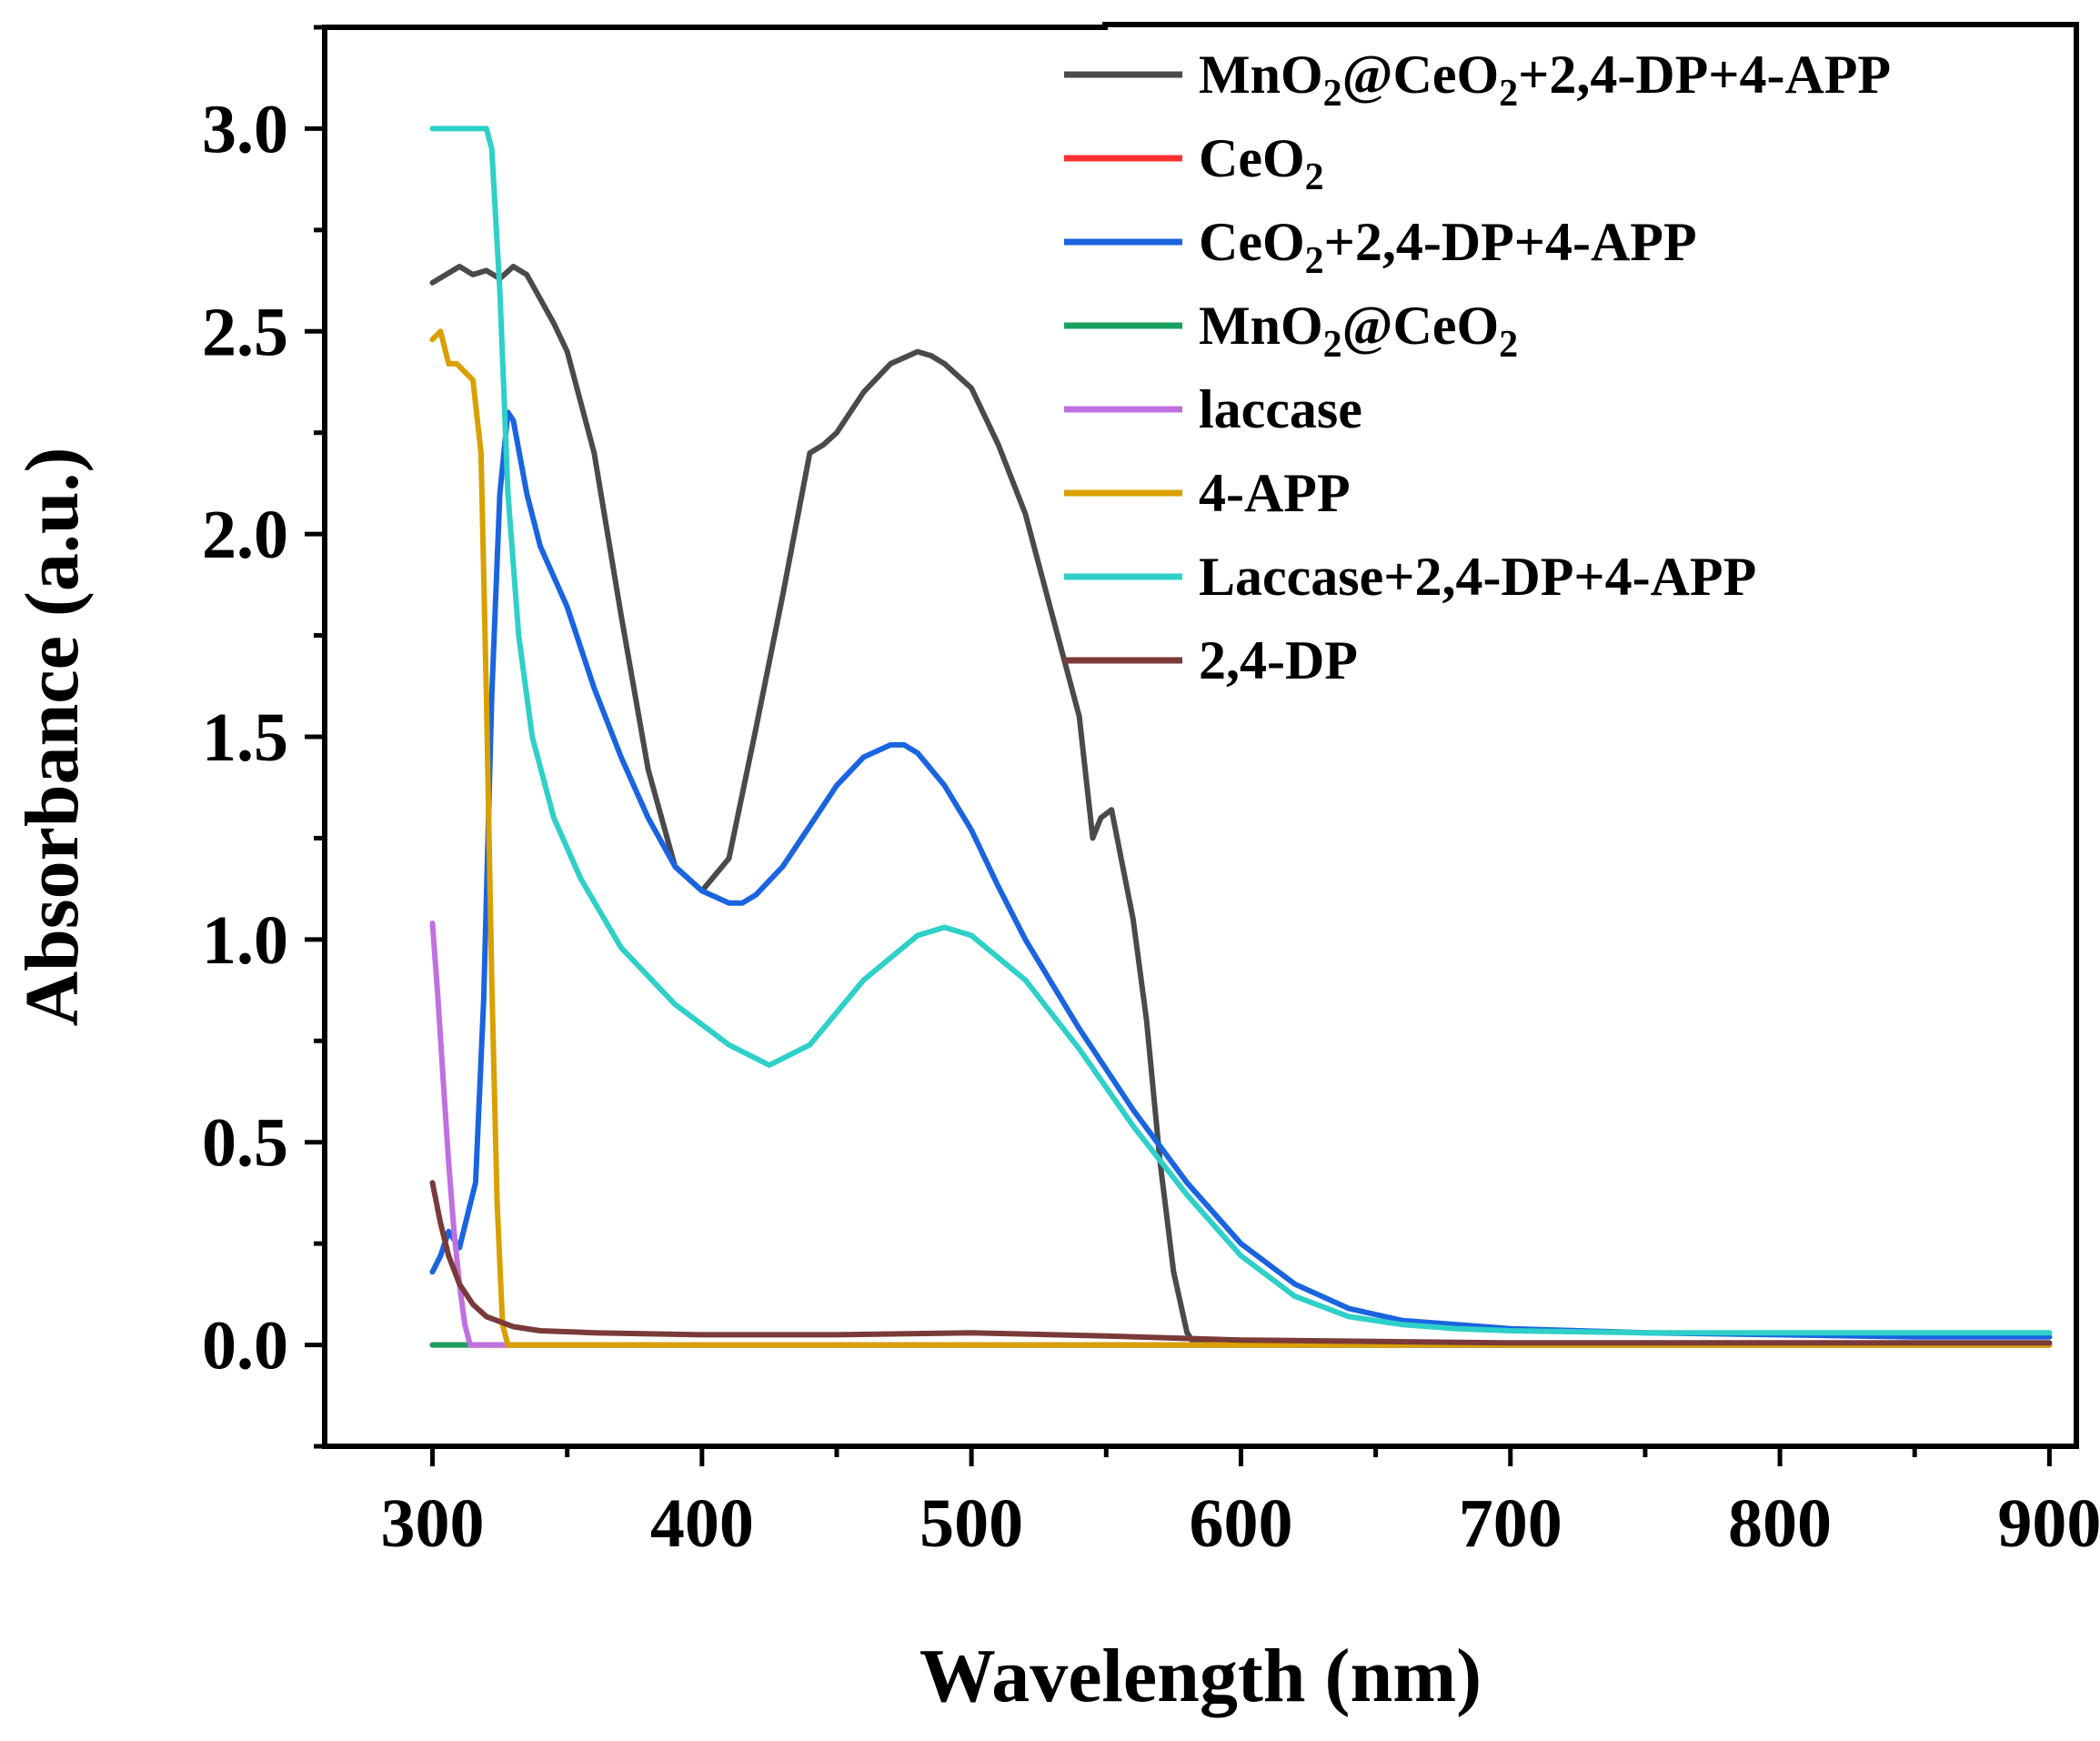 This screenshot has width=2100, height=1741. I want to click on y-tick-label: 2.0, so click(245, 535).